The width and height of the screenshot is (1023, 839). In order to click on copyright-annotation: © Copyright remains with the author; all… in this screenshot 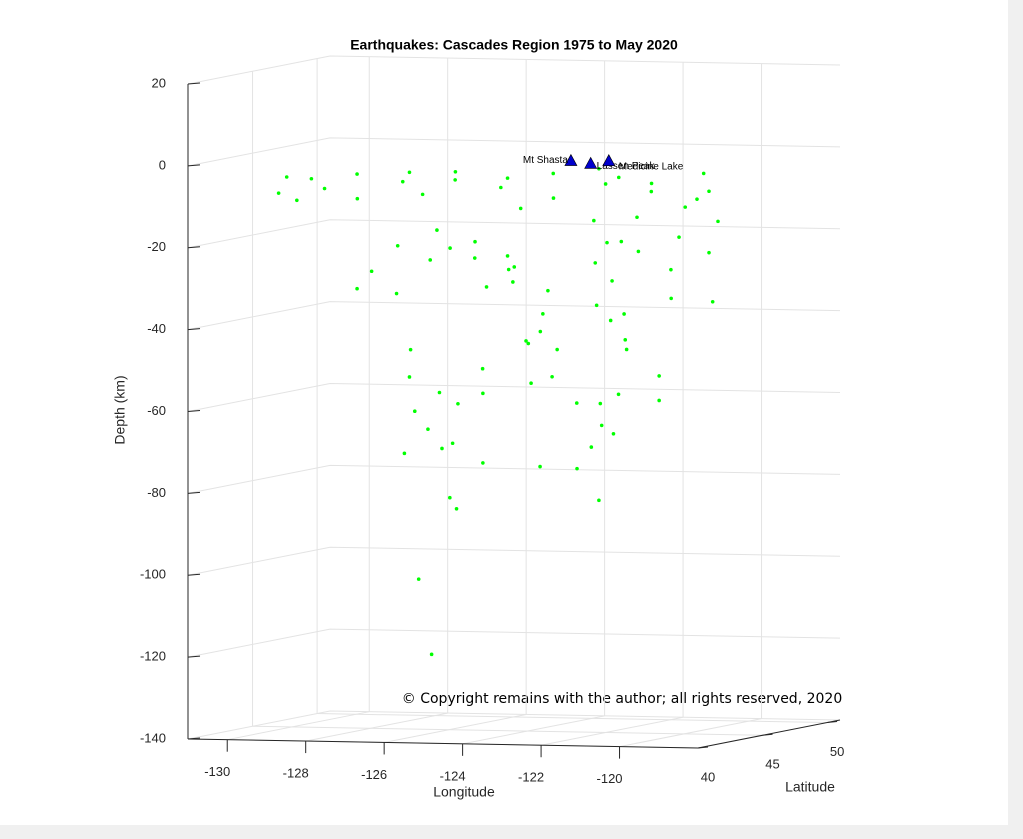, I will do `click(622, 699)`.